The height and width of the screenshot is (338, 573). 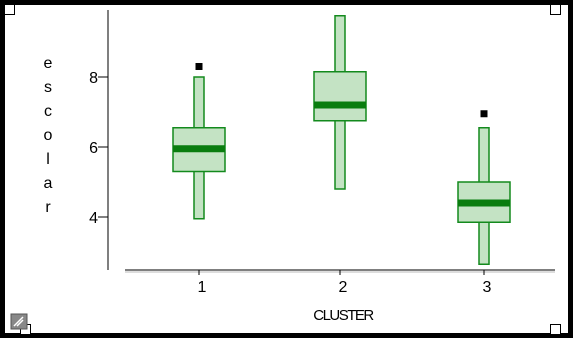 I want to click on x-tick-label: 3, so click(x=487, y=287).